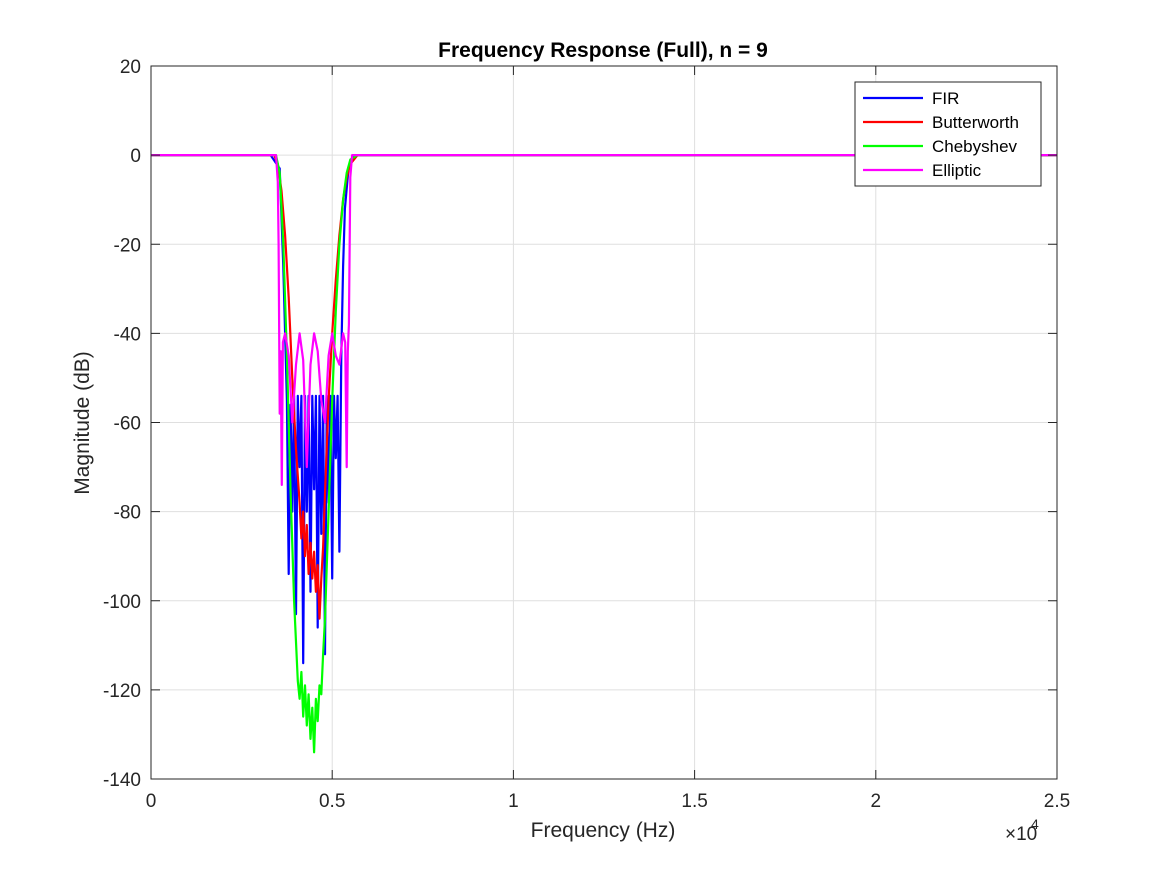 This screenshot has height=875, width=1167. What do you see at coordinates (122, 602) in the screenshot?
I see `y-tick-label: -100` at bounding box center [122, 602].